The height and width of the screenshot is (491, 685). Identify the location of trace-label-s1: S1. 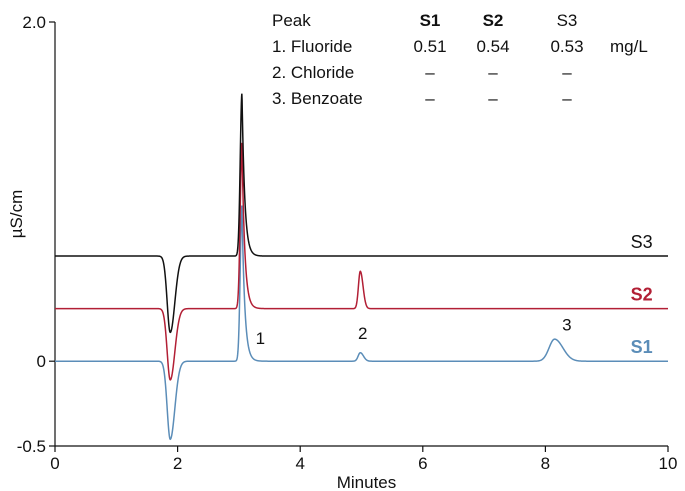
(642, 347).